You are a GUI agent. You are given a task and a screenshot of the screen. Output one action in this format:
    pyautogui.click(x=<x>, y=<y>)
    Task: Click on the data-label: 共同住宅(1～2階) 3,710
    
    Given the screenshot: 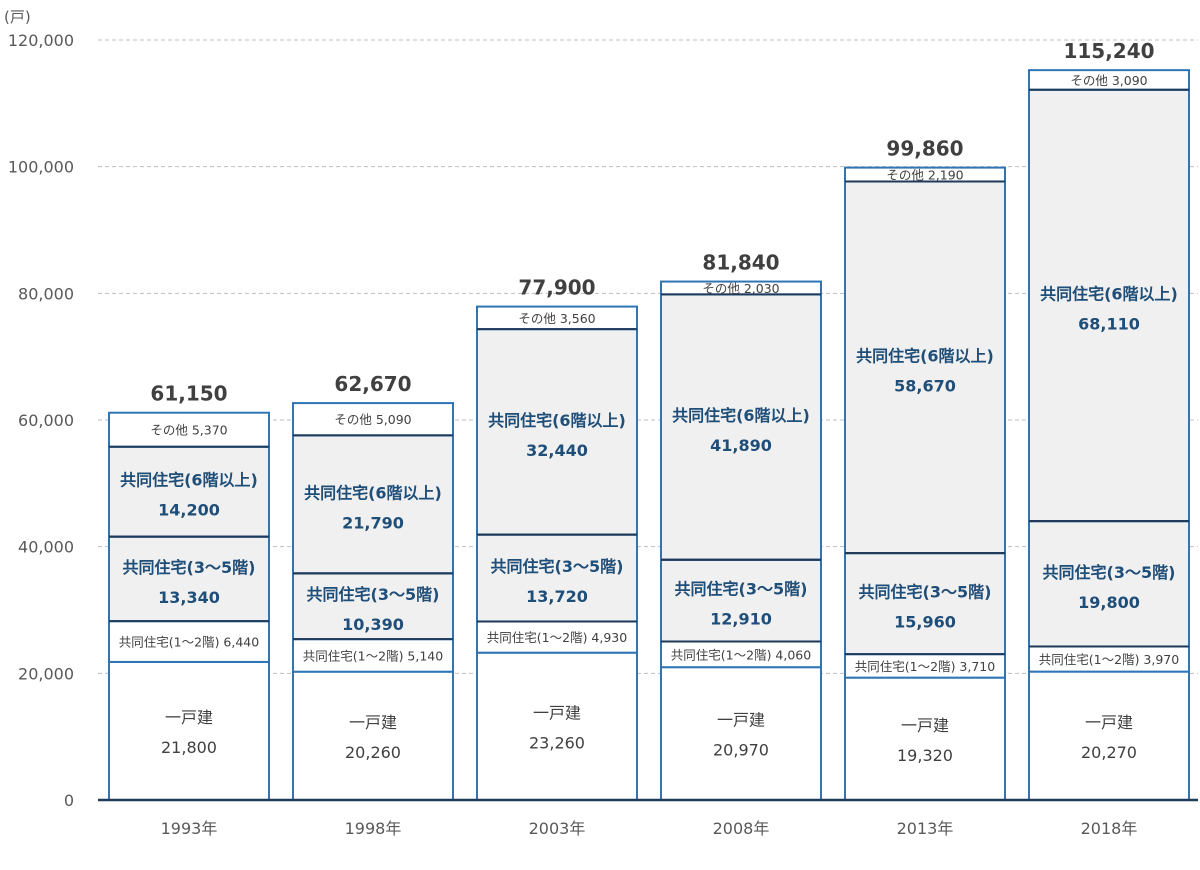 What is the action you would take?
    pyautogui.click(x=925, y=666)
    